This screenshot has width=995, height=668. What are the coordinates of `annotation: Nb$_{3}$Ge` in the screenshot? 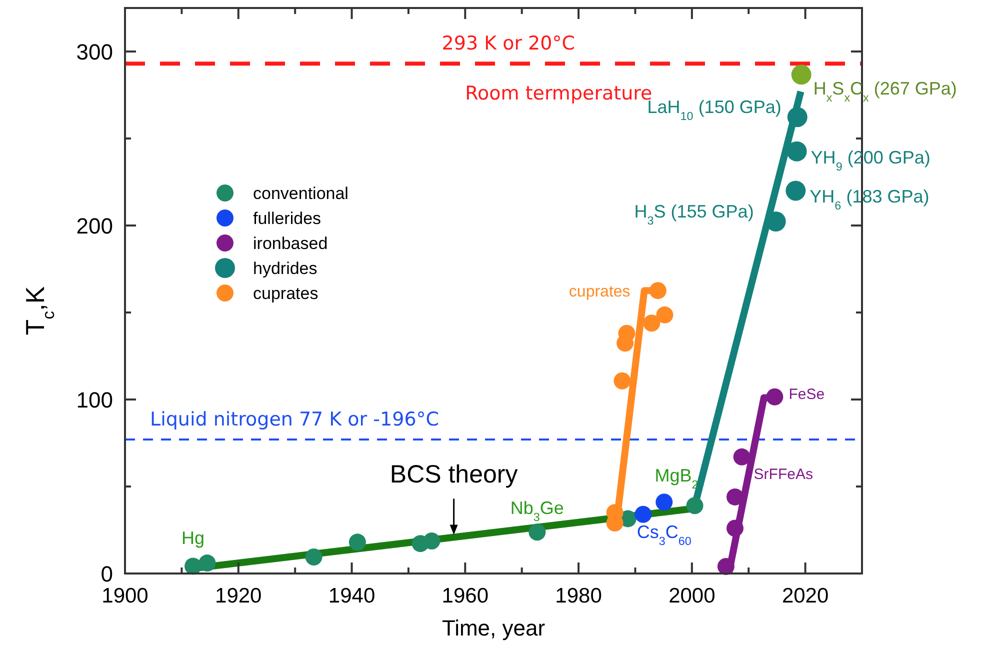 It's located at (537, 511).